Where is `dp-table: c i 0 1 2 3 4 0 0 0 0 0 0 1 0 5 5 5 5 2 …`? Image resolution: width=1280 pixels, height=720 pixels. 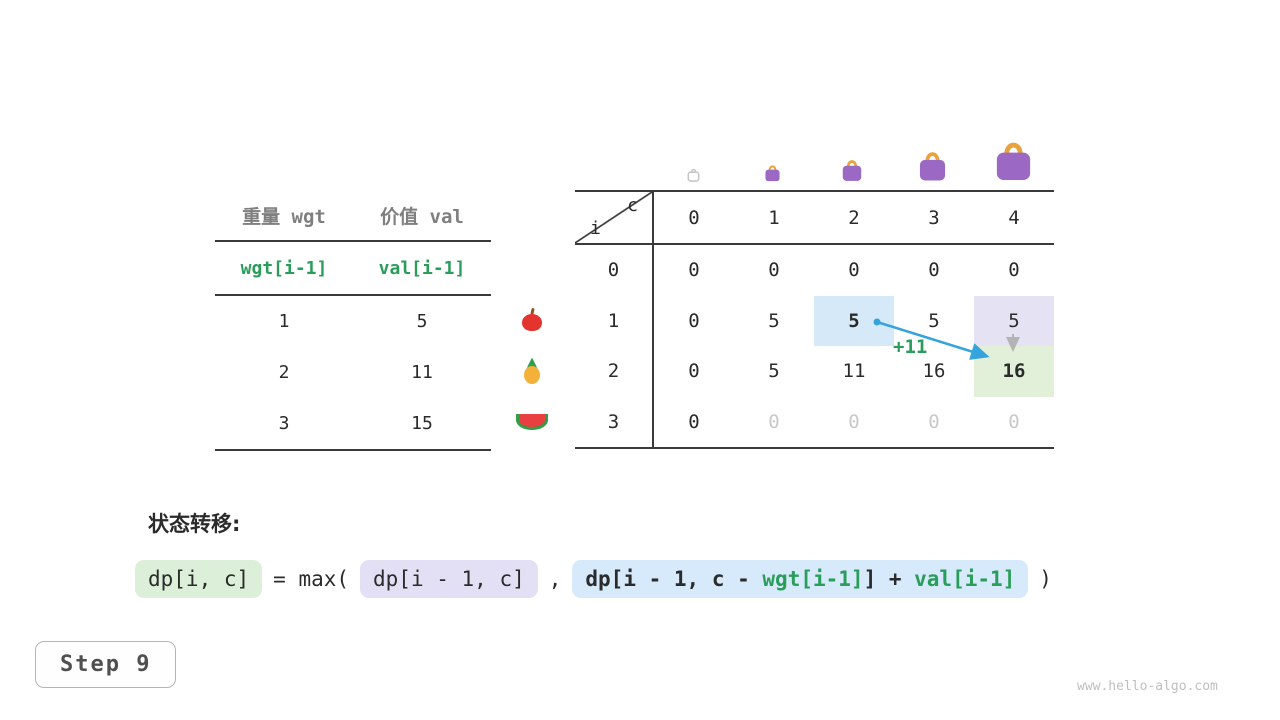 dp-table: c i 0 1 2 3 4 0 0 0 0 0 0 1 0 5 5 5 5 2 … is located at coordinates (814, 319).